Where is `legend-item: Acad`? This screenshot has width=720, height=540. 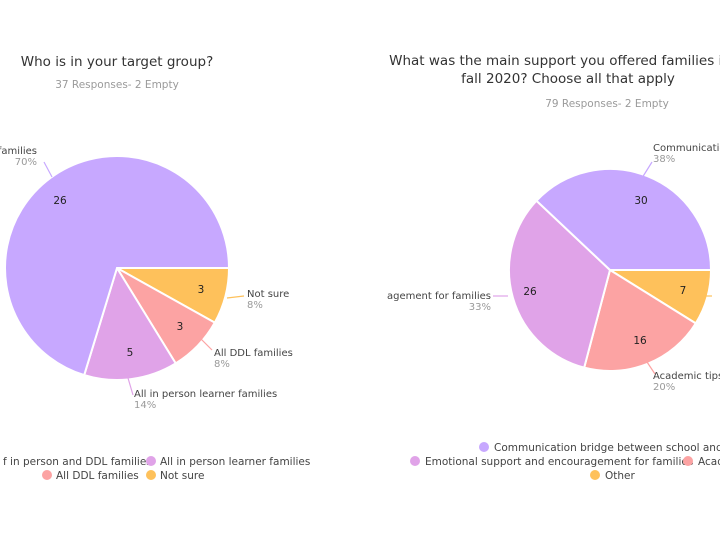
legend-item: Acad is located at coordinates (709, 462).